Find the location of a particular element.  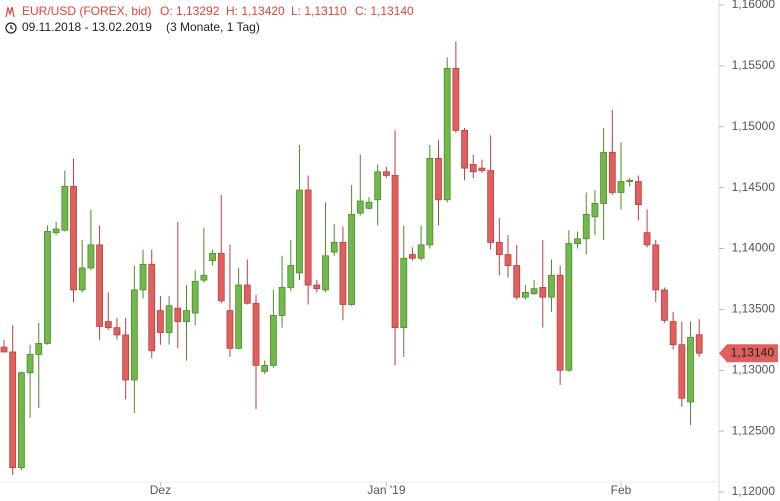

last-price-tag is located at coordinates (748, 353).